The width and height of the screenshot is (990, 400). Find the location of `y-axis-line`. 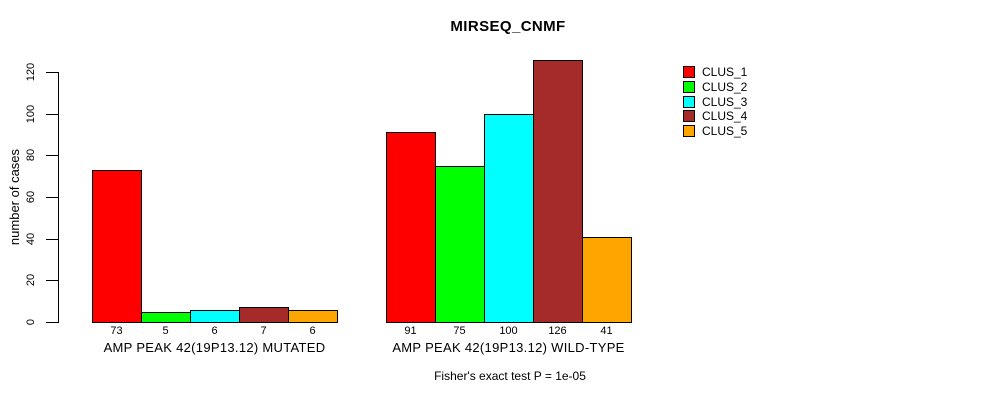

y-axis-line is located at coordinates (58, 197).